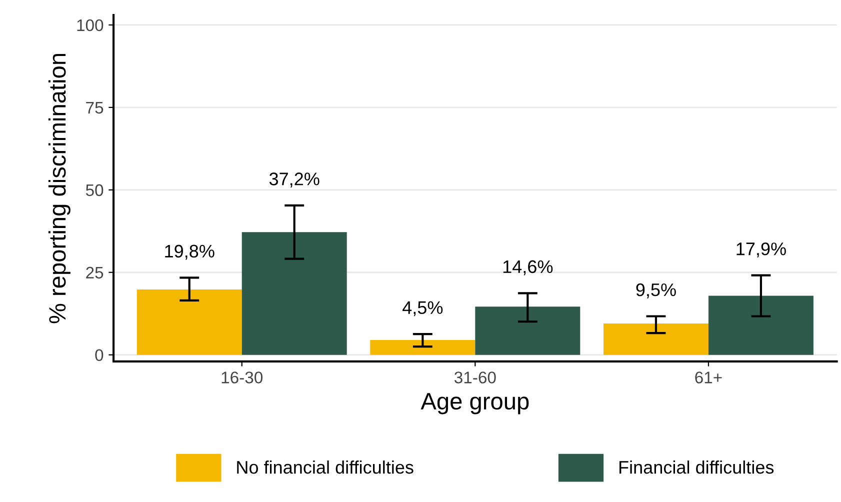  Describe the element at coordinates (696, 467) in the screenshot. I see `legend-label: Financial difficulties` at that location.